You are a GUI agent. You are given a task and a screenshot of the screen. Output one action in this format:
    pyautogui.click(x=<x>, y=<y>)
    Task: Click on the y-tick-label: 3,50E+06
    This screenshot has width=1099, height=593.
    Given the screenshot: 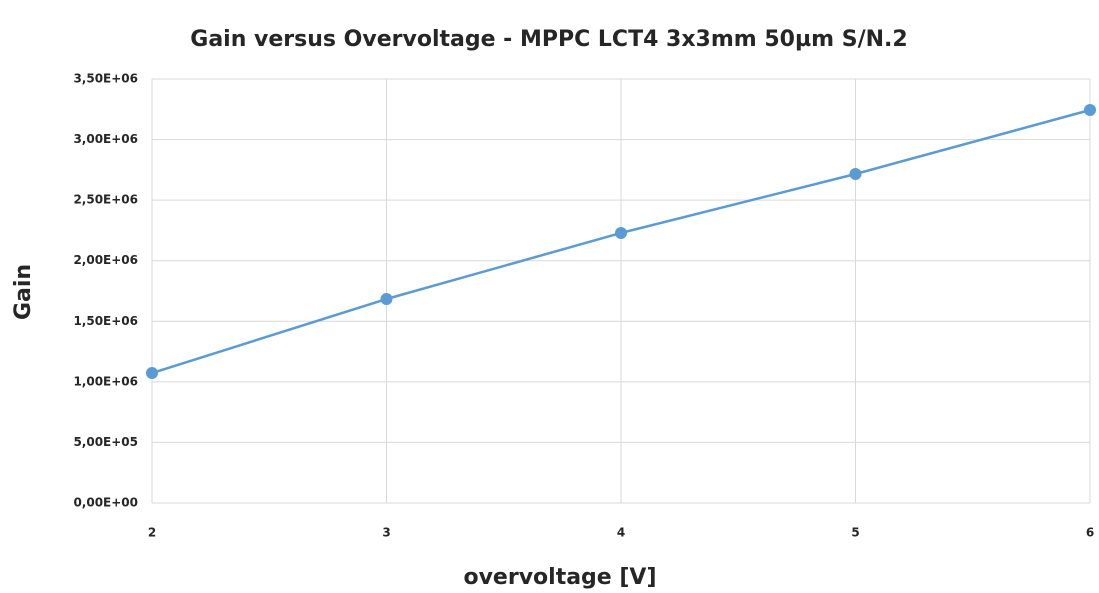 What is the action you would take?
    pyautogui.click(x=105, y=79)
    